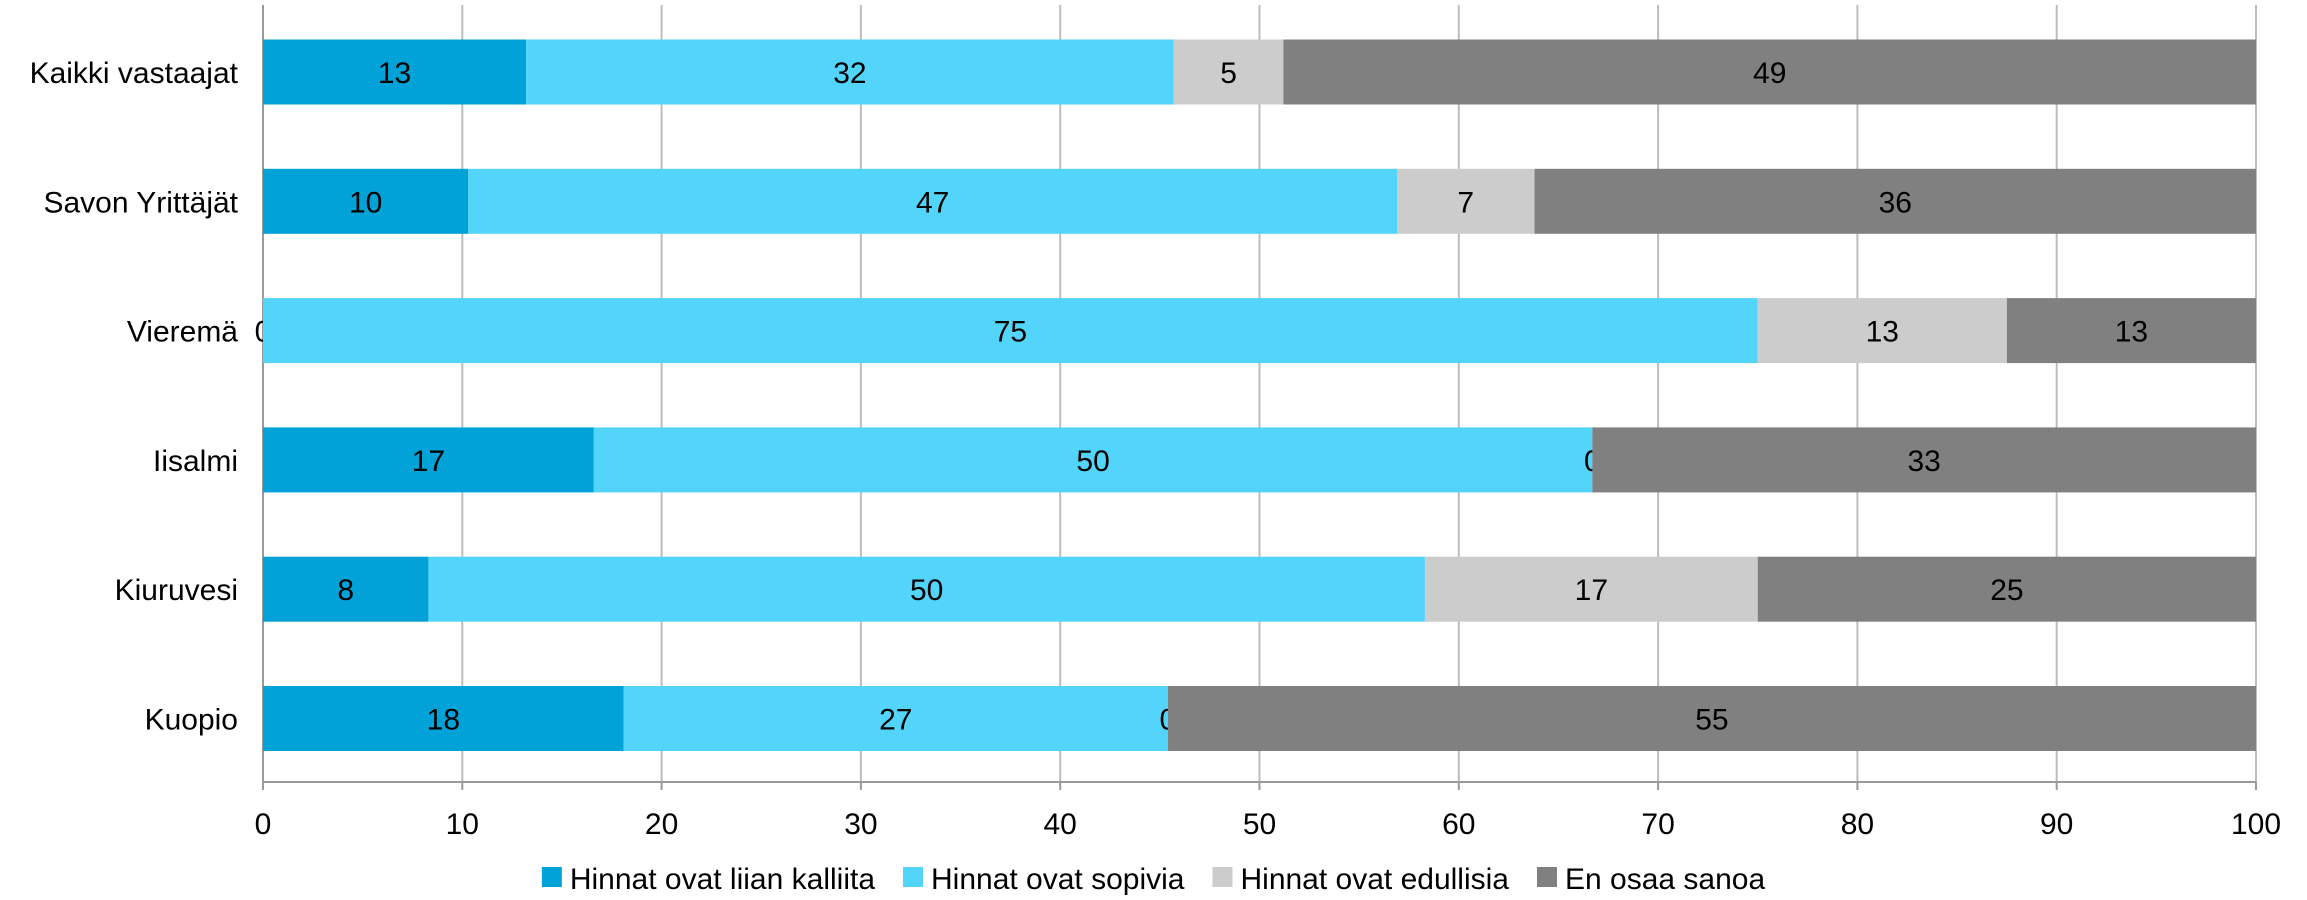 The image size is (2307, 900). I want to click on data-label: 10, so click(365, 202).